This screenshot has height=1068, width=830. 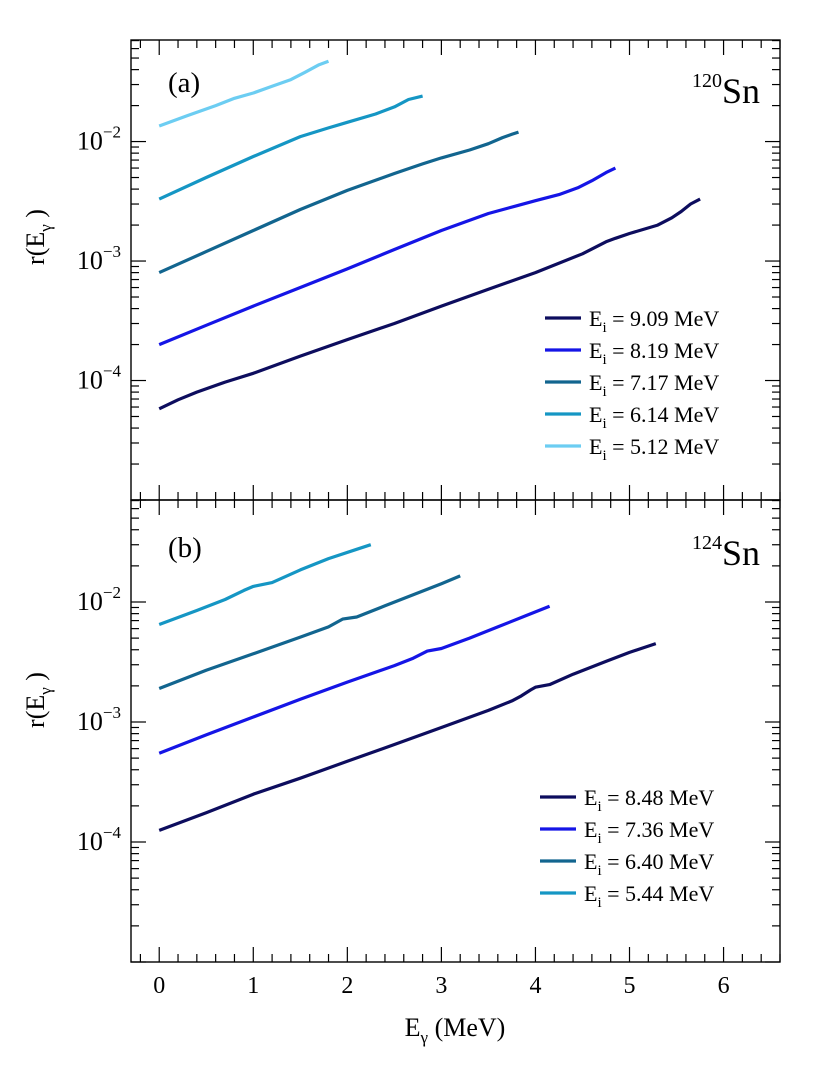 What do you see at coordinates (35, 248) in the screenshot?
I see `panel-a-ylabel-main: r(E` at bounding box center [35, 248].